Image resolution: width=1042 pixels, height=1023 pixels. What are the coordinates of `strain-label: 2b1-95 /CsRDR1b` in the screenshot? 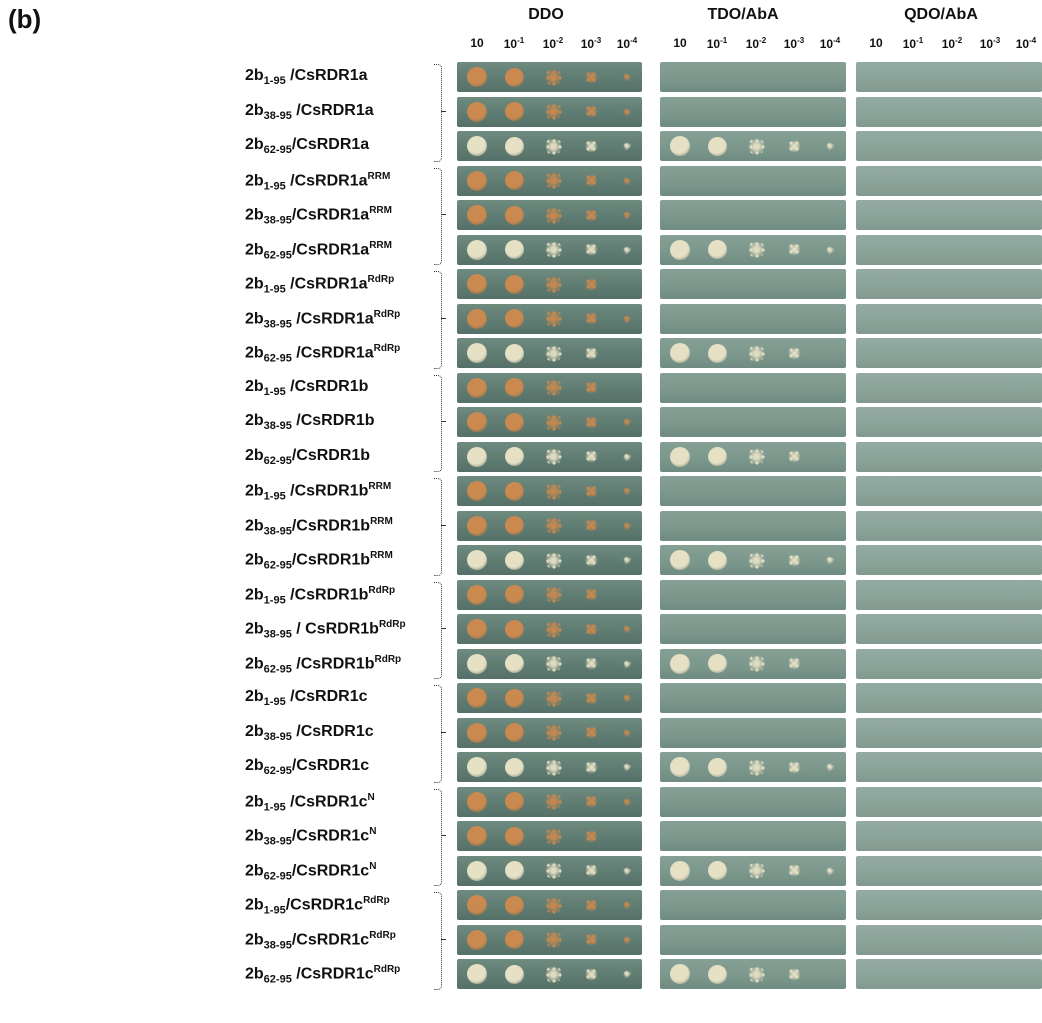 It's located at (307, 387).